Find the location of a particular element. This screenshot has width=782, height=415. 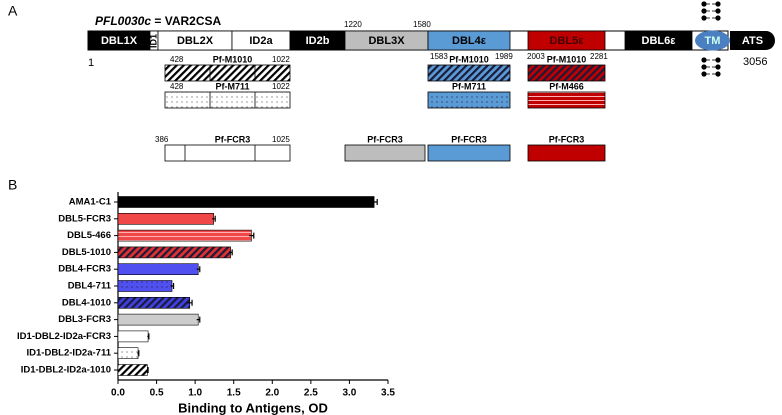

y-tick-label: AMA1-C1 is located at coordinates (90, 202).